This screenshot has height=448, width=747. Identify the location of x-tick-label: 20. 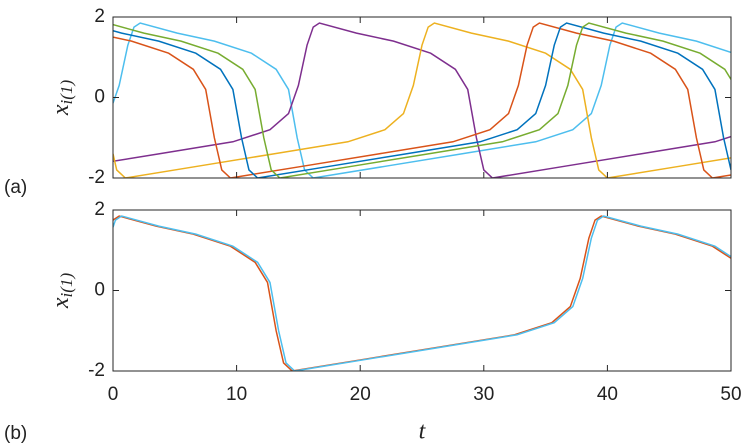
(360, 394).